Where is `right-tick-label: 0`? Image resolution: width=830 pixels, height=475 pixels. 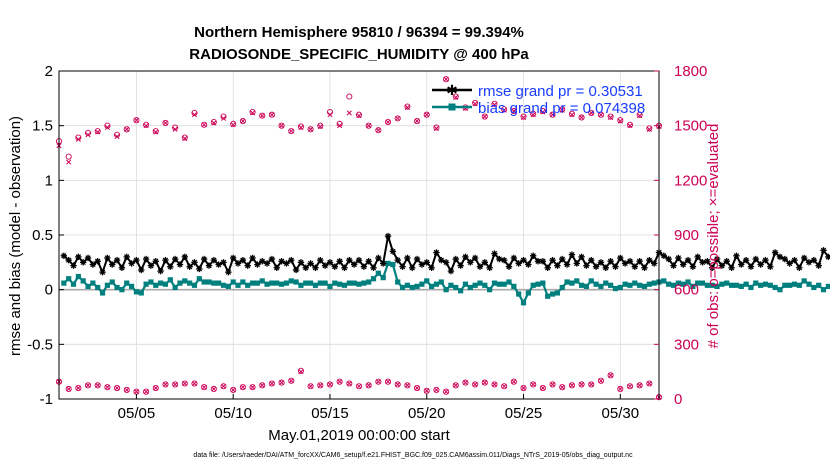 right-tick-label: 0 is located at coordinates (678, 399).